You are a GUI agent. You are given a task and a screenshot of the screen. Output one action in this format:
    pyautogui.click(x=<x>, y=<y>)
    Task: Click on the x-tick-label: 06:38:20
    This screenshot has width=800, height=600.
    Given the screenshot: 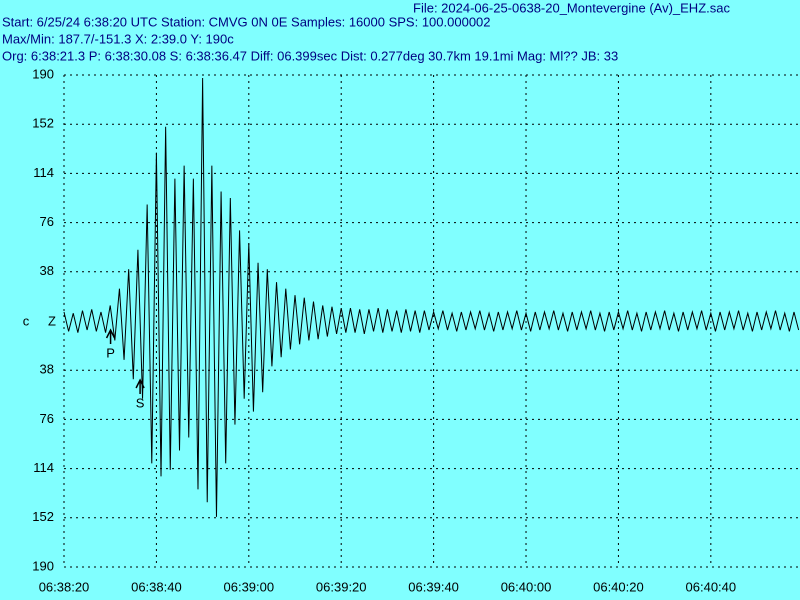 What is the action you would take?
    pyautogui.click(x=64, y=586)
    